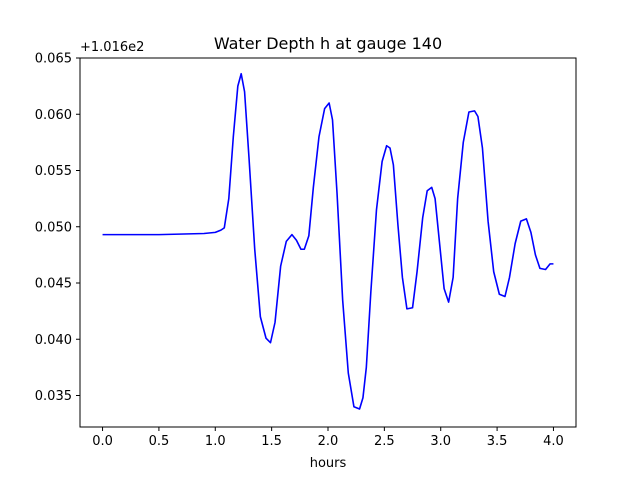  Describe the element at coordinates (440, 441) in the screenshot. I see `x-tick-label: 3.0` at that location.